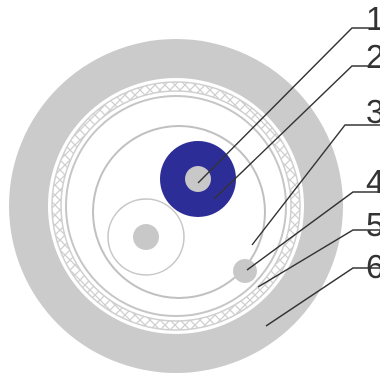 The image size is (380, 373). Describe the element at coordinates (245, 271) in the screenshot. I see `filler` at that location.